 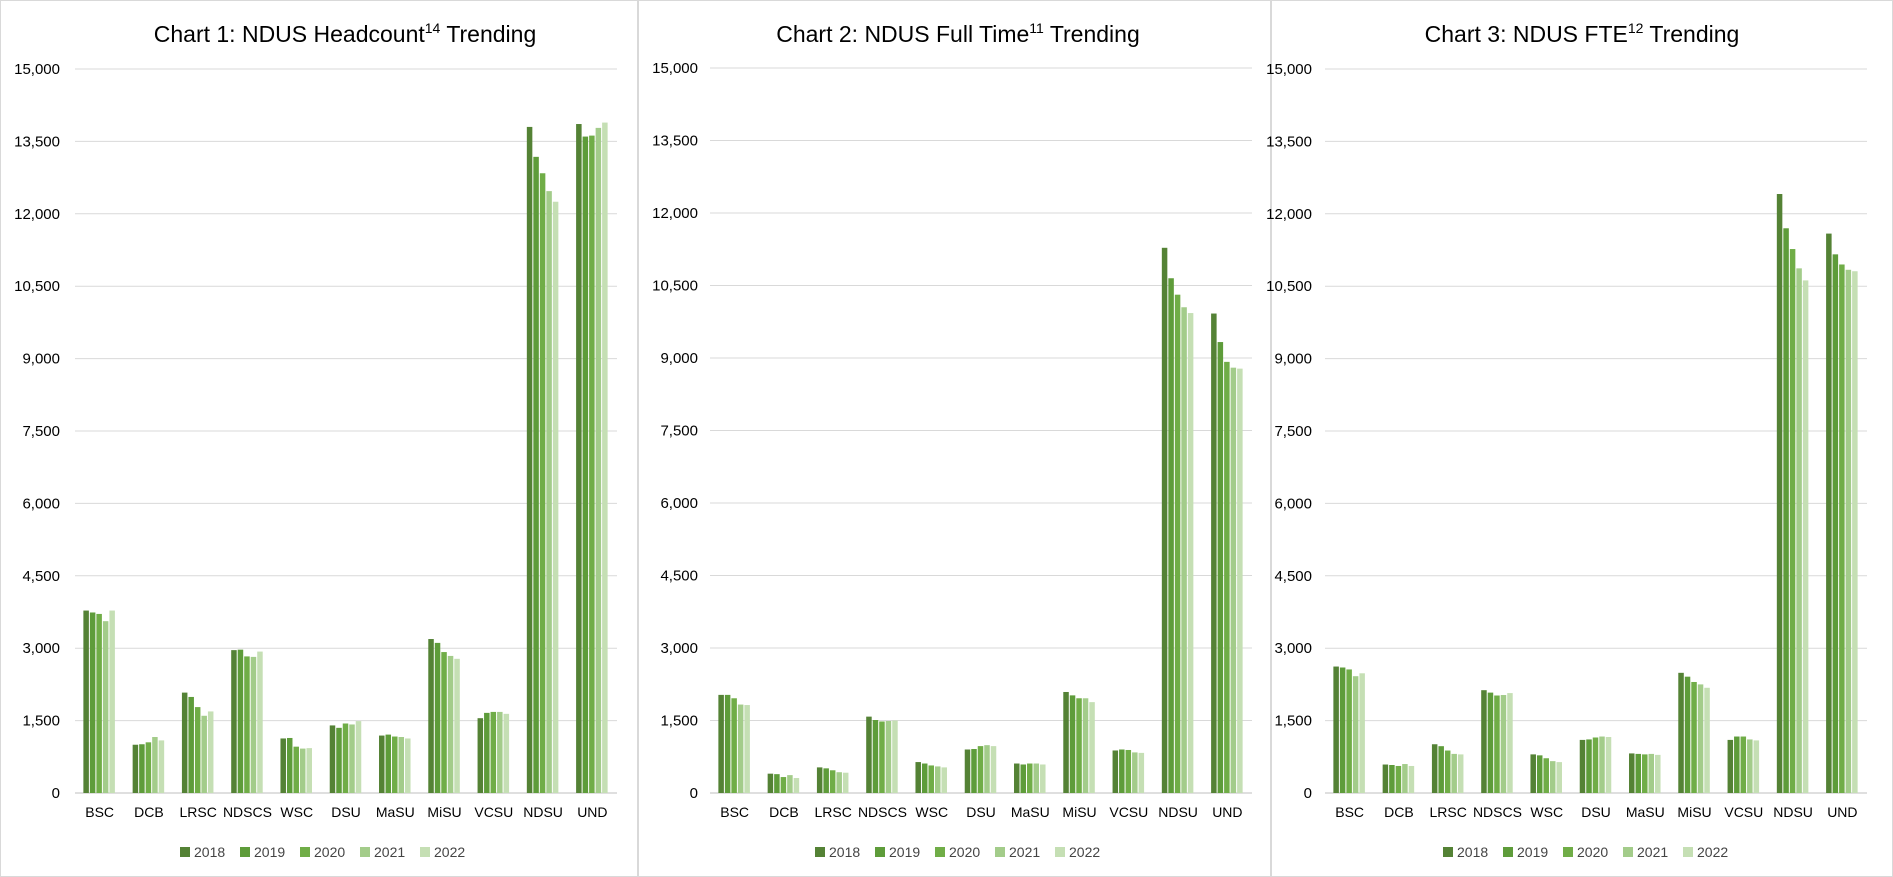 What do you see at coordinates (675, 141) in the screenshot?
I see `y-tick-label: 13,500` at bounding box center [675, 141].